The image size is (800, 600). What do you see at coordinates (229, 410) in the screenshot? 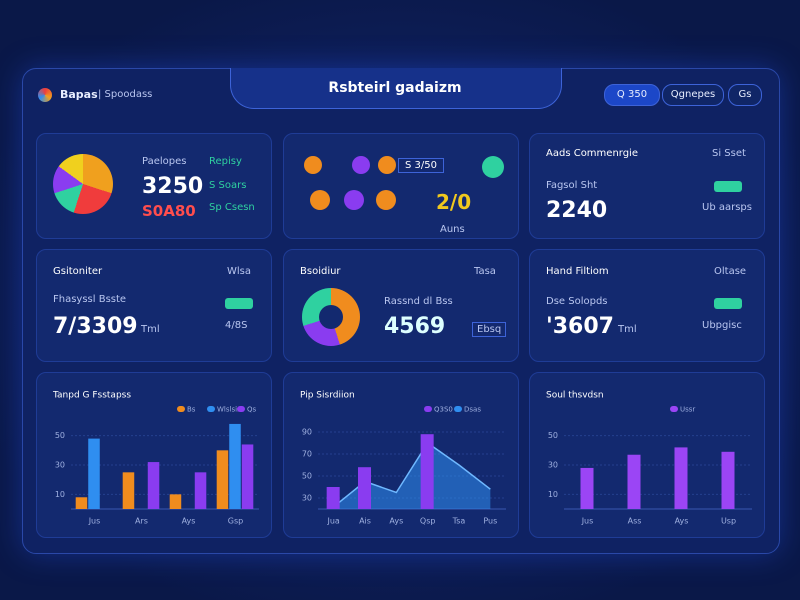
I see `legend-label: Wlslsis` at bounding box center [229, 410].